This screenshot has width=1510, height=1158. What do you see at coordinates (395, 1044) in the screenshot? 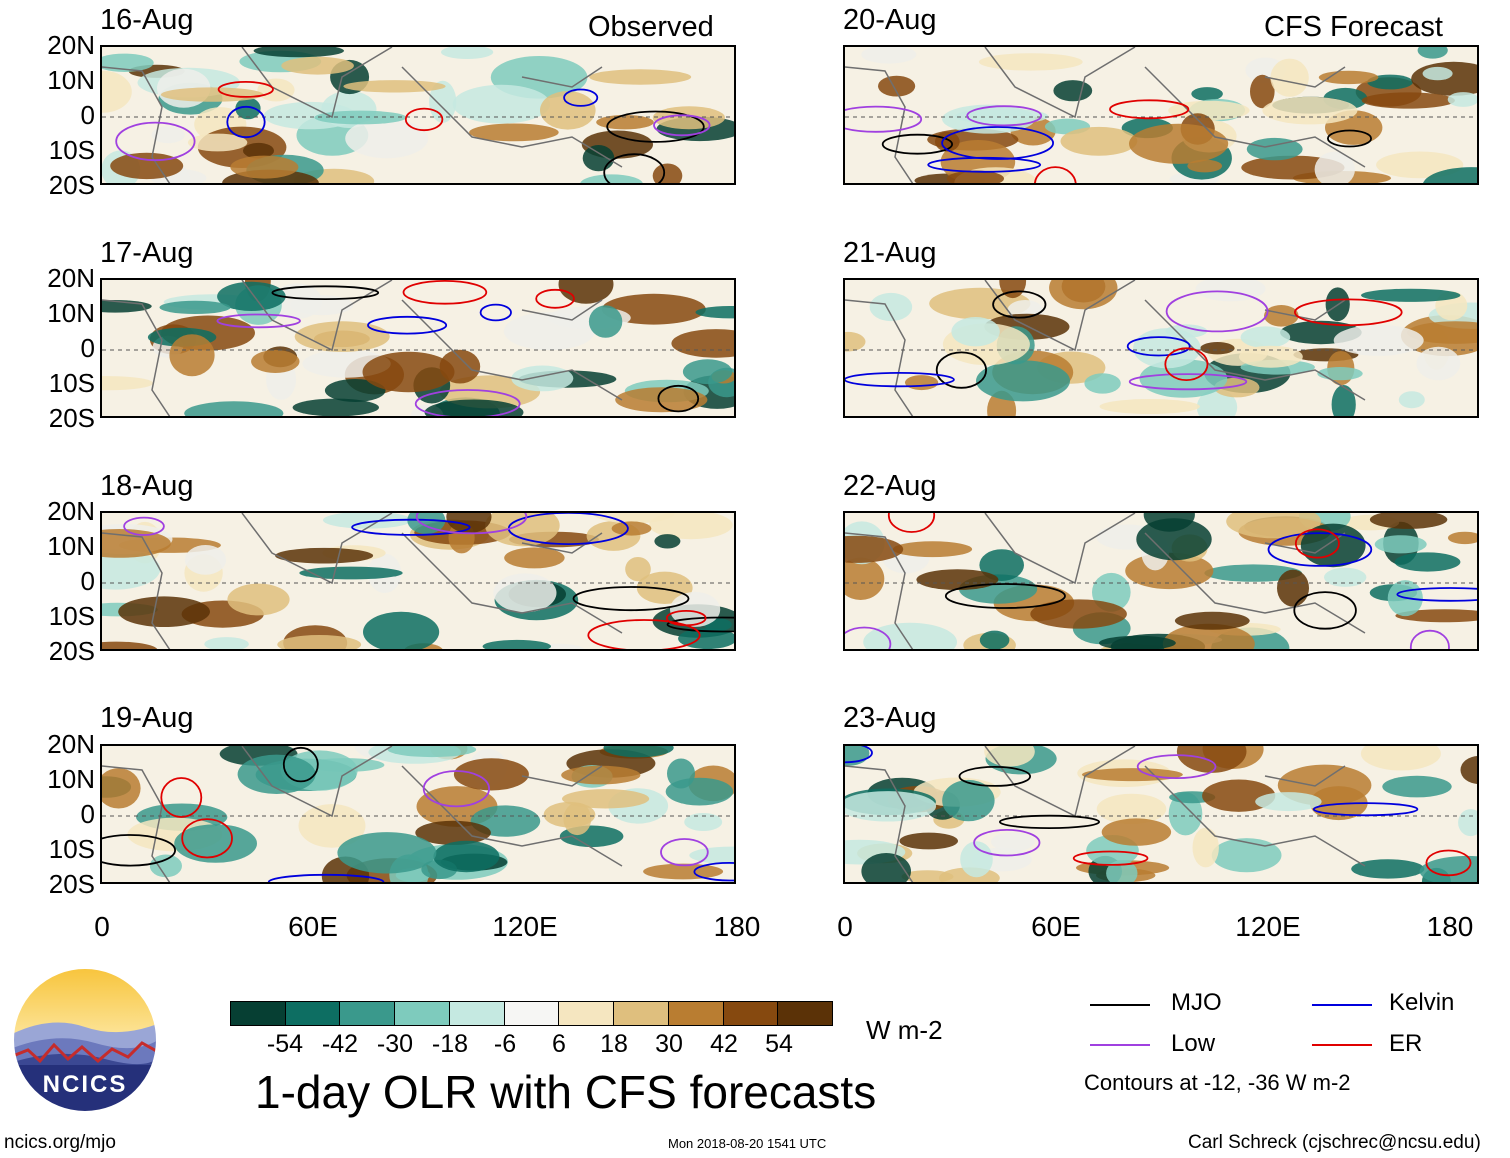
I see `colorbar-label: -30` at bounding box center [395, 1044].